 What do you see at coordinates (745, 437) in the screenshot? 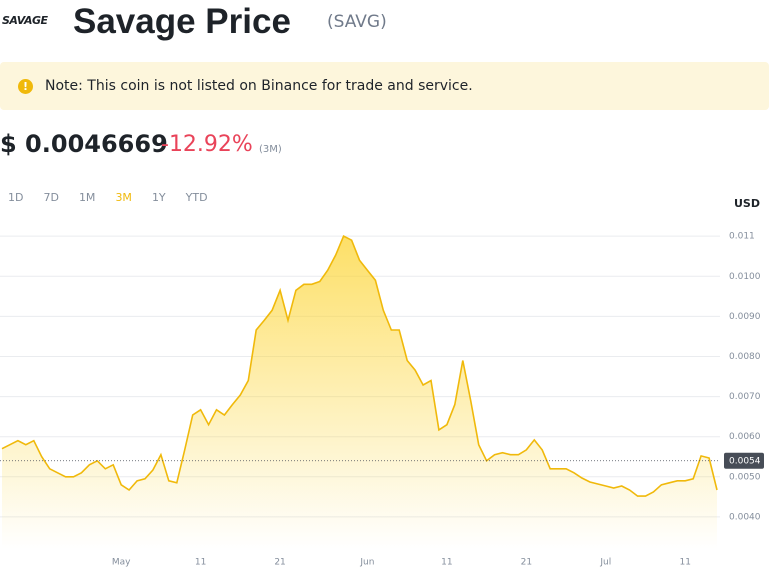
I see `y-tick-label: 0.0060` at bounding box center [745, 437].